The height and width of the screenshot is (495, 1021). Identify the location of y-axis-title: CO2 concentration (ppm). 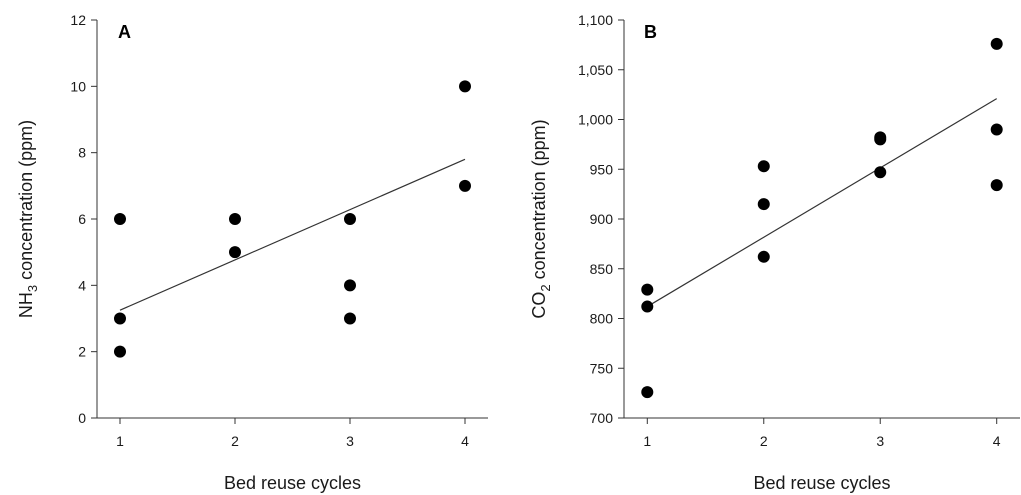
(541, 218).